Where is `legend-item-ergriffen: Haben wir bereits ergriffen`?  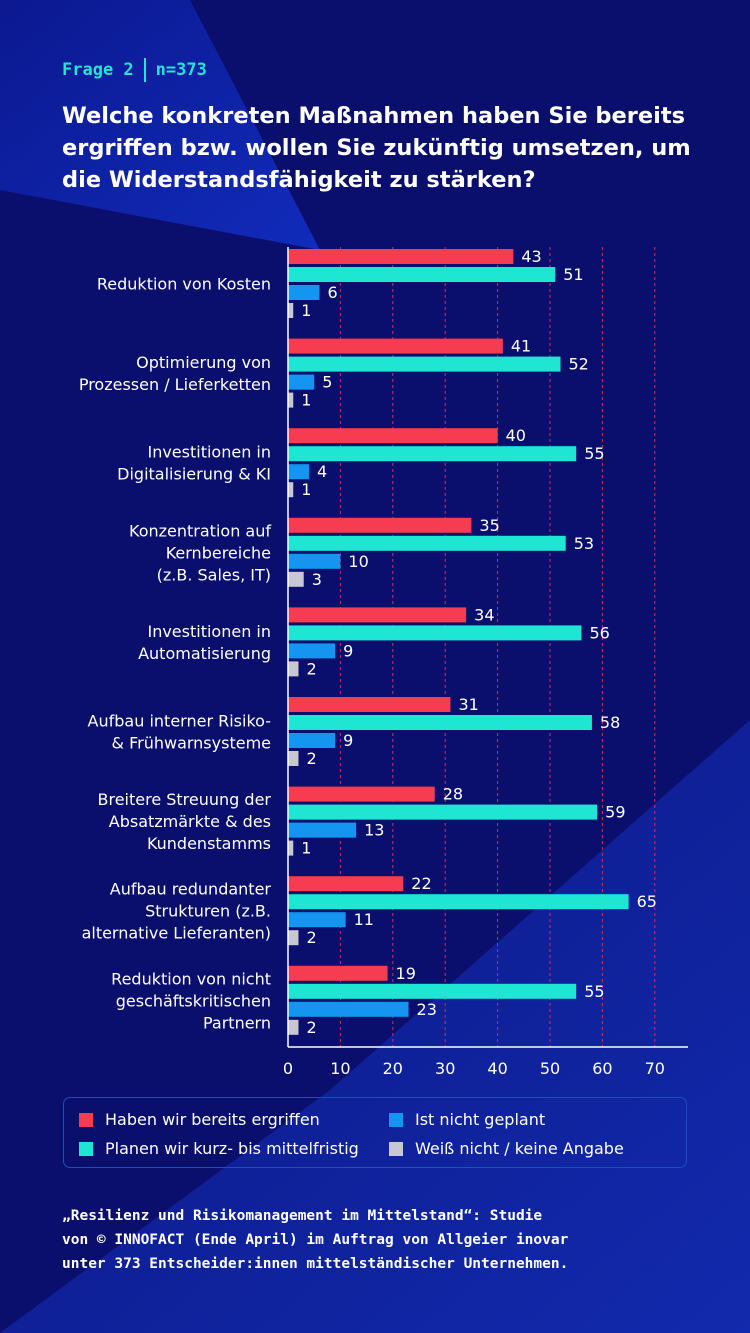
legend-item-ergriffen: Haben wir bereits ergriffen is located at coordinates (199, 1119).